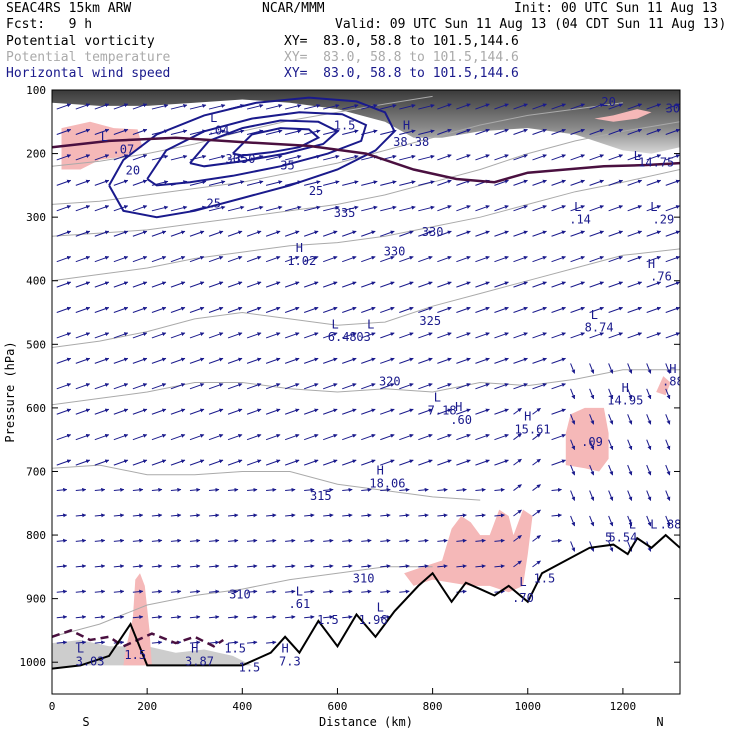 Image resolution: width=740 pixels, height=740 pixels. What do you see at coordinates (366, 160) in the screenshot?
I see `pv-contour-upper` at bounding box center [366, 160].